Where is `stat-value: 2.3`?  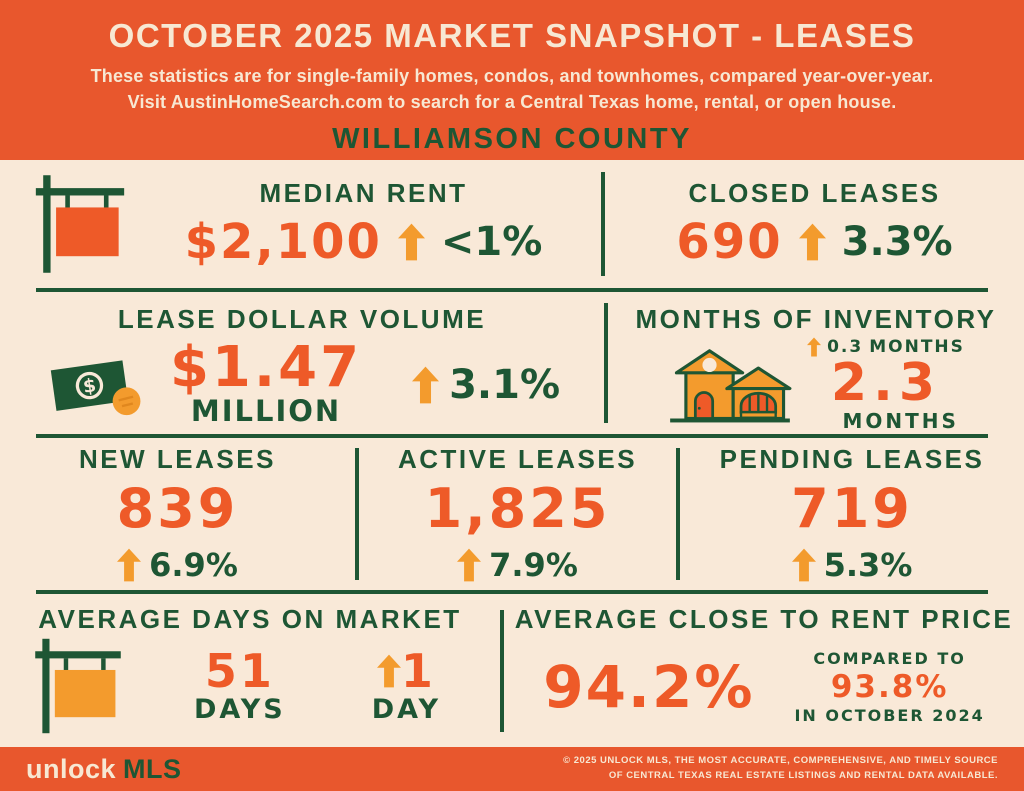
stat-value: 2.3 is located at coordinates (886, 383).